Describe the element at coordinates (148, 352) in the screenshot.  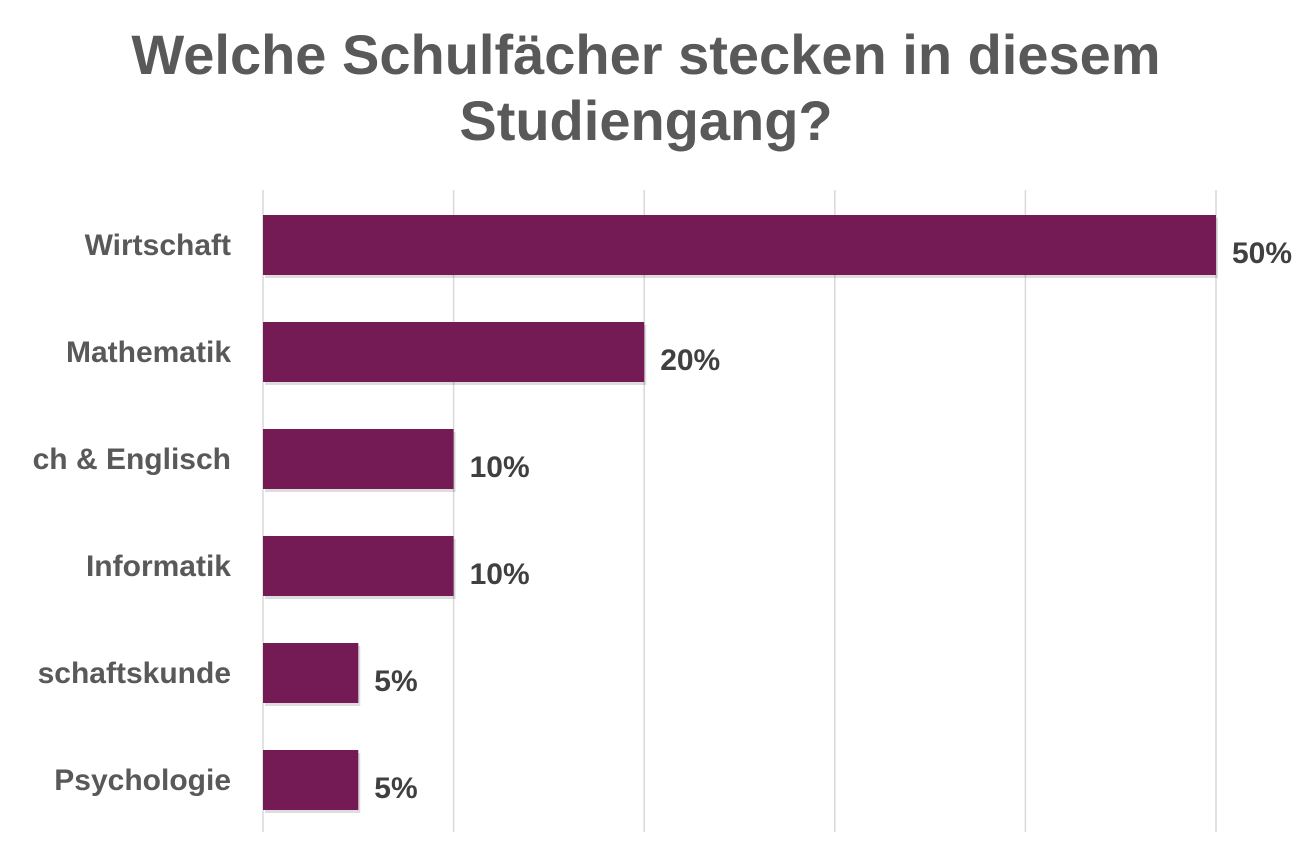
I see `category-label: Mathematik` at that location.